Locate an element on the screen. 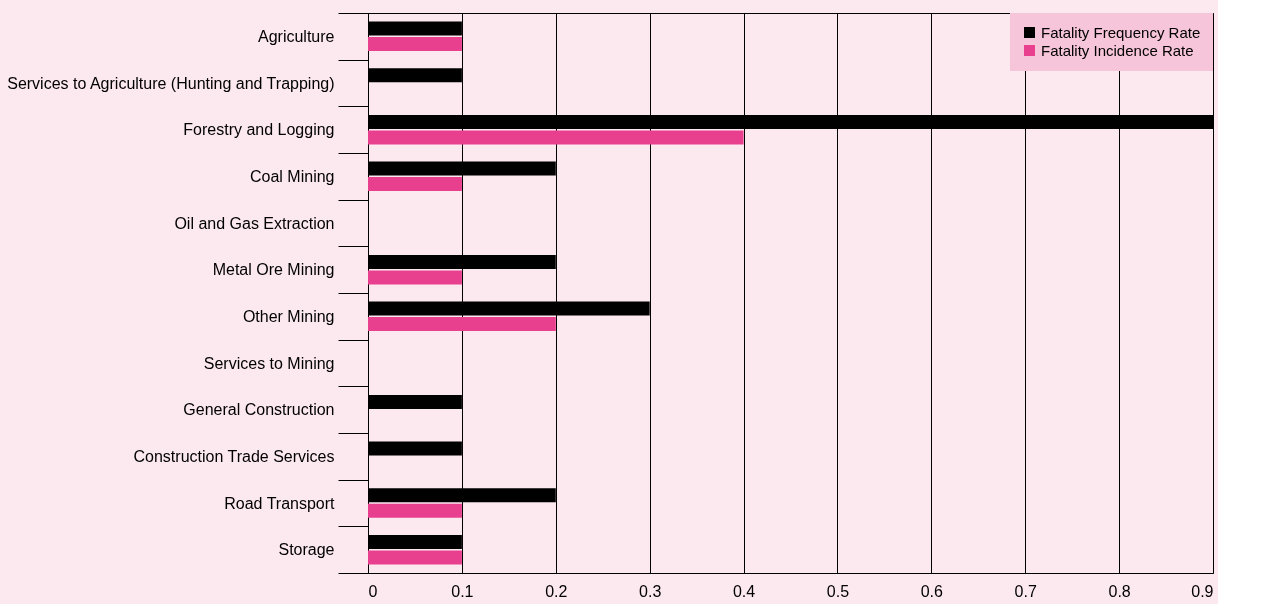 This screenshot has height=616, width=1271. legend-label: Fatality Incidence Rate is located at coordinates (1117, 50).